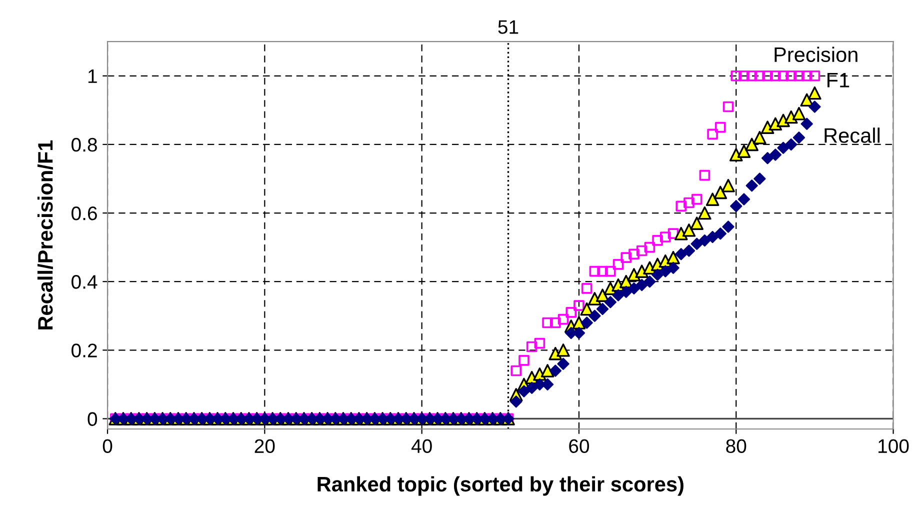 The image size is (919, 520). Describe the element at coordinates (736, 446) in the screenshot. I see `x-tick-label: 80` at that location.